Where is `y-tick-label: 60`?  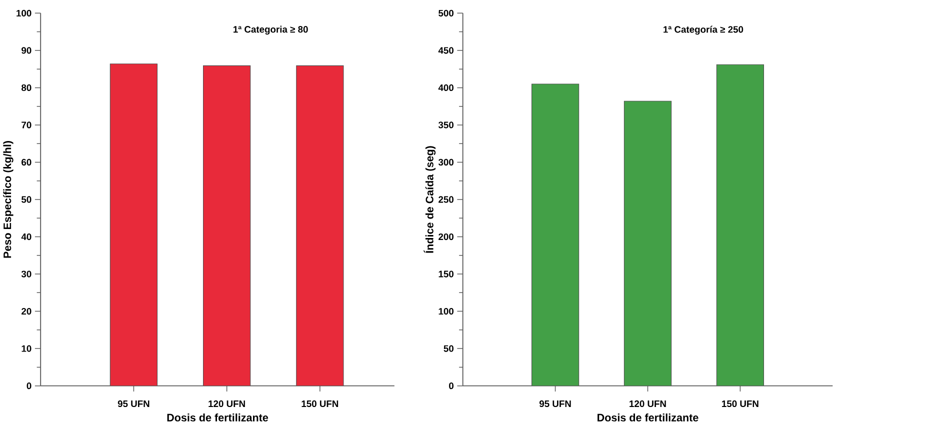
y-tick-label: 60 is located at coordinates (27, 162).